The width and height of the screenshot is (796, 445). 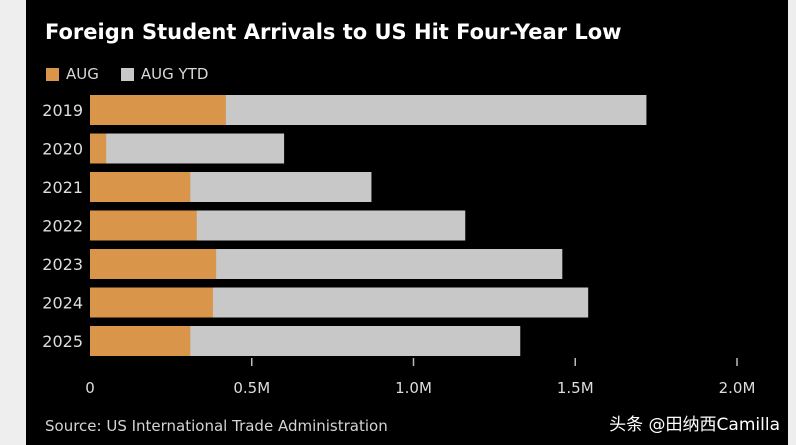 What do you see at coordinates (151, 302) in the screenshot?
I see `bar-aug-2024` at bounding box center [151, 302].